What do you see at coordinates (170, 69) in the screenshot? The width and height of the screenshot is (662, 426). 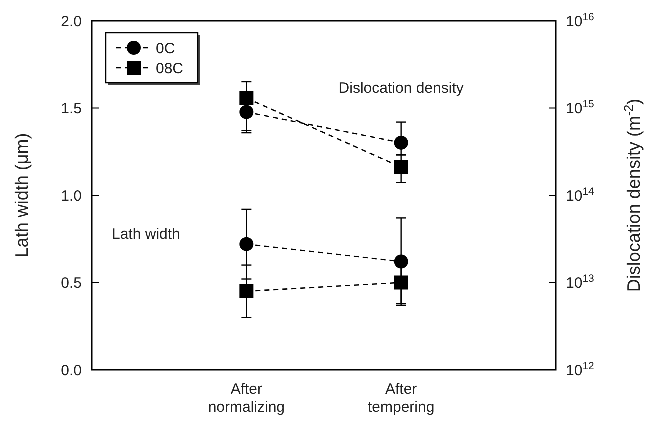 I see `legend-label: 08C` at bounding box center [170, 69].